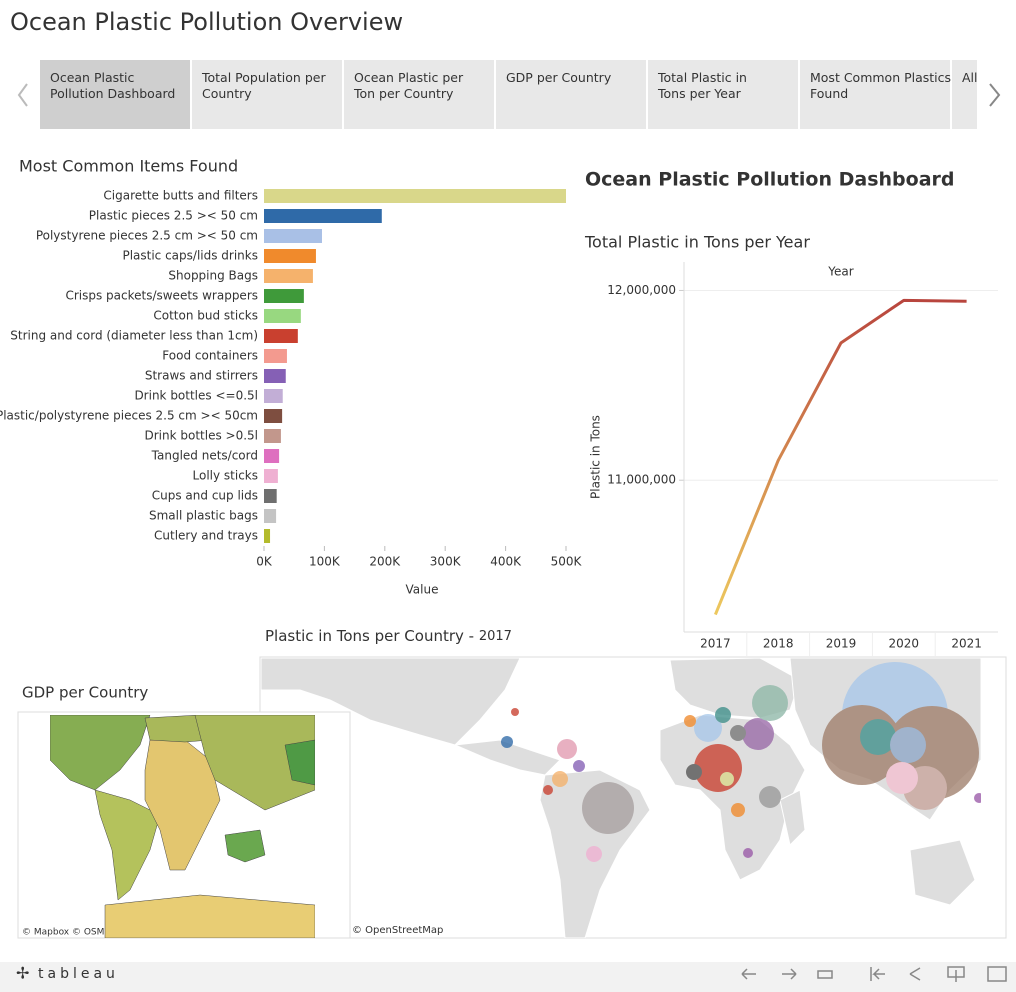  Describe the element at coordinates (205, 316) in the screenshot. I see `y-tick-label: Cotton bud sticks` at that location.